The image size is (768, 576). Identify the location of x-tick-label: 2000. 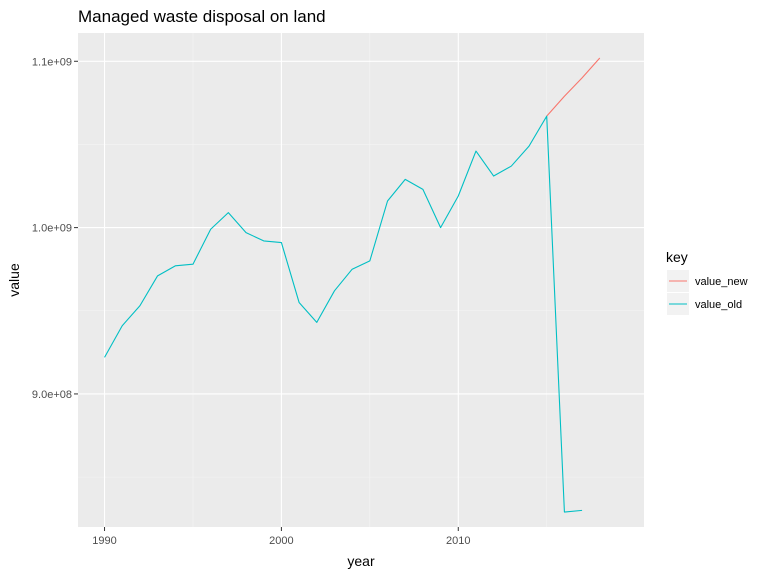
(281, 541).